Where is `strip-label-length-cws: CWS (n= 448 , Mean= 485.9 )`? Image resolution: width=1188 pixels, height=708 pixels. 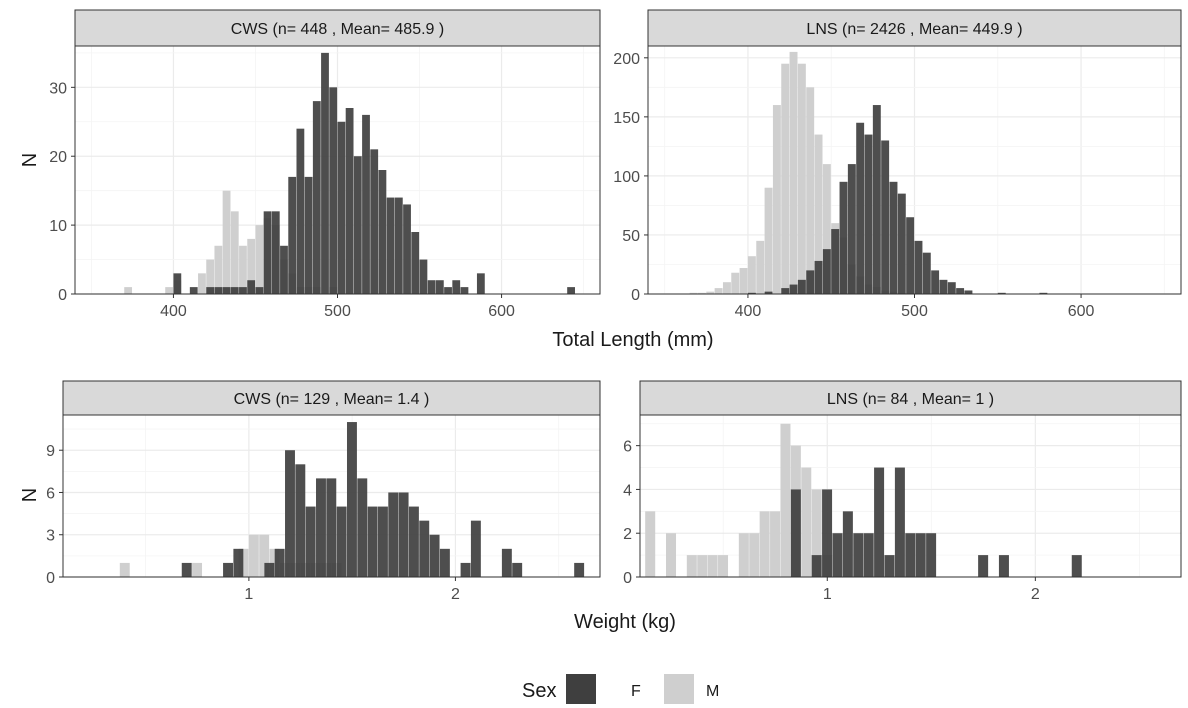
strip-label-length-cws: CWS (n= 448 , Mean= 485.9 ) is located at coordinates (337, 29).